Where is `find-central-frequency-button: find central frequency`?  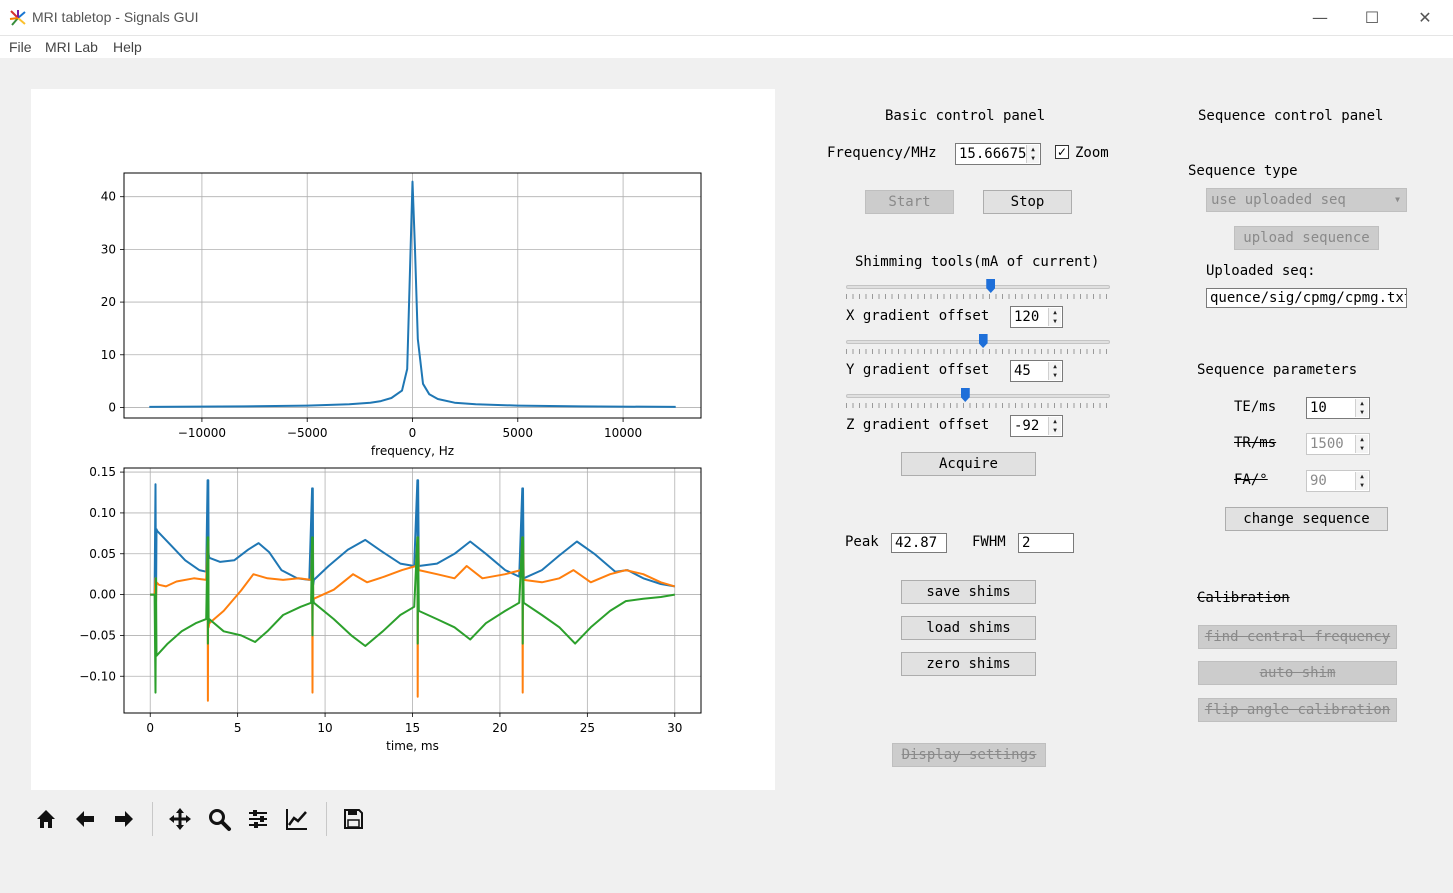
find-central-frequency-button: find central frequency is located at coordinates (1297, 637).